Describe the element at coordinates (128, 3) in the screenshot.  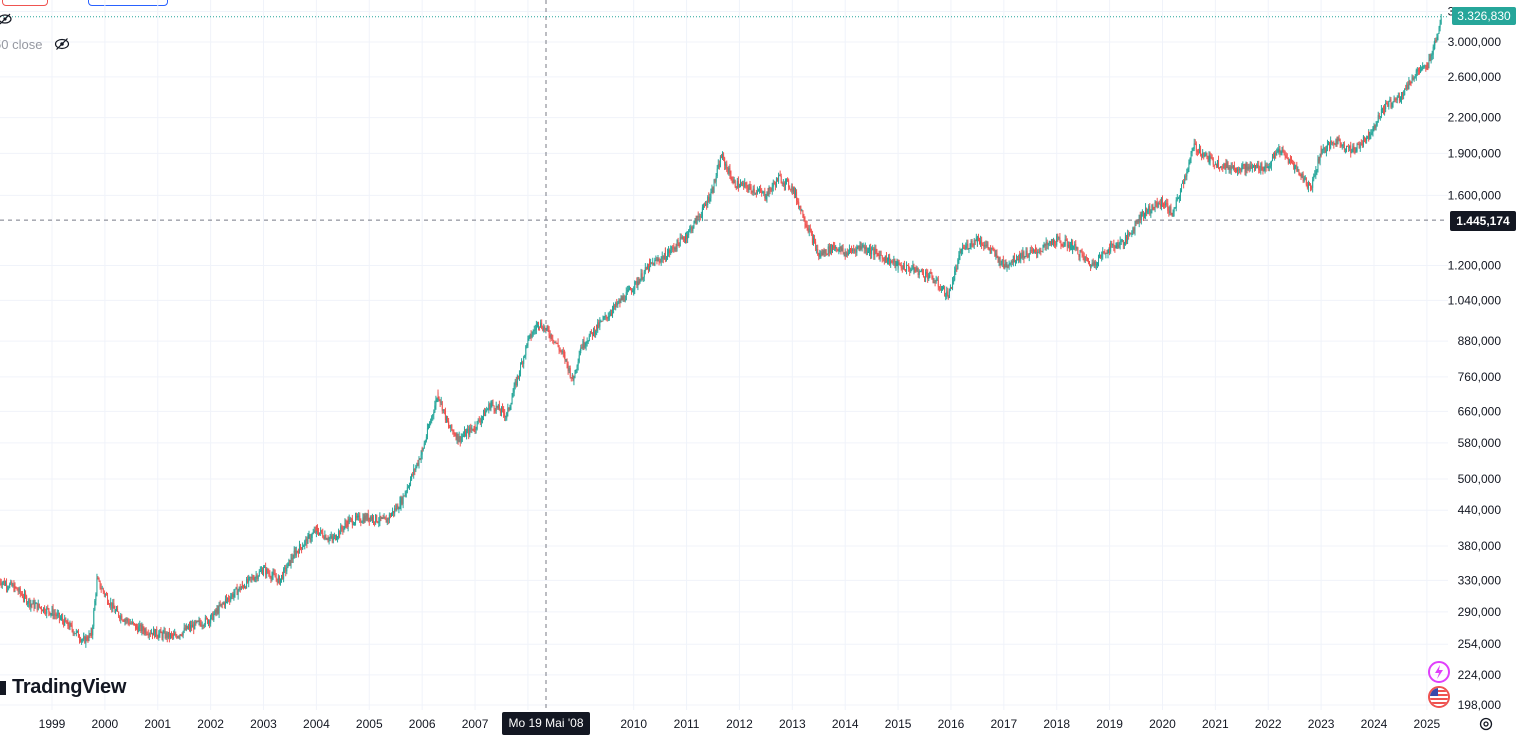
I see `toolbar-button-blue` at that location.